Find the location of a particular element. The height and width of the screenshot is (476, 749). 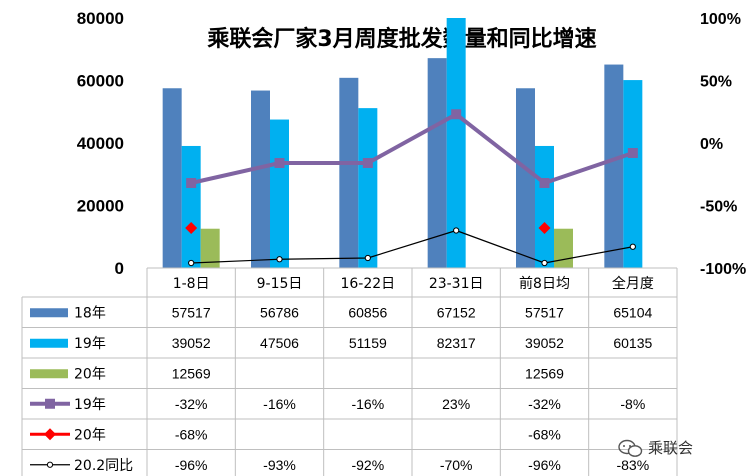

wechat-icon is located at coordinates (630, 448).